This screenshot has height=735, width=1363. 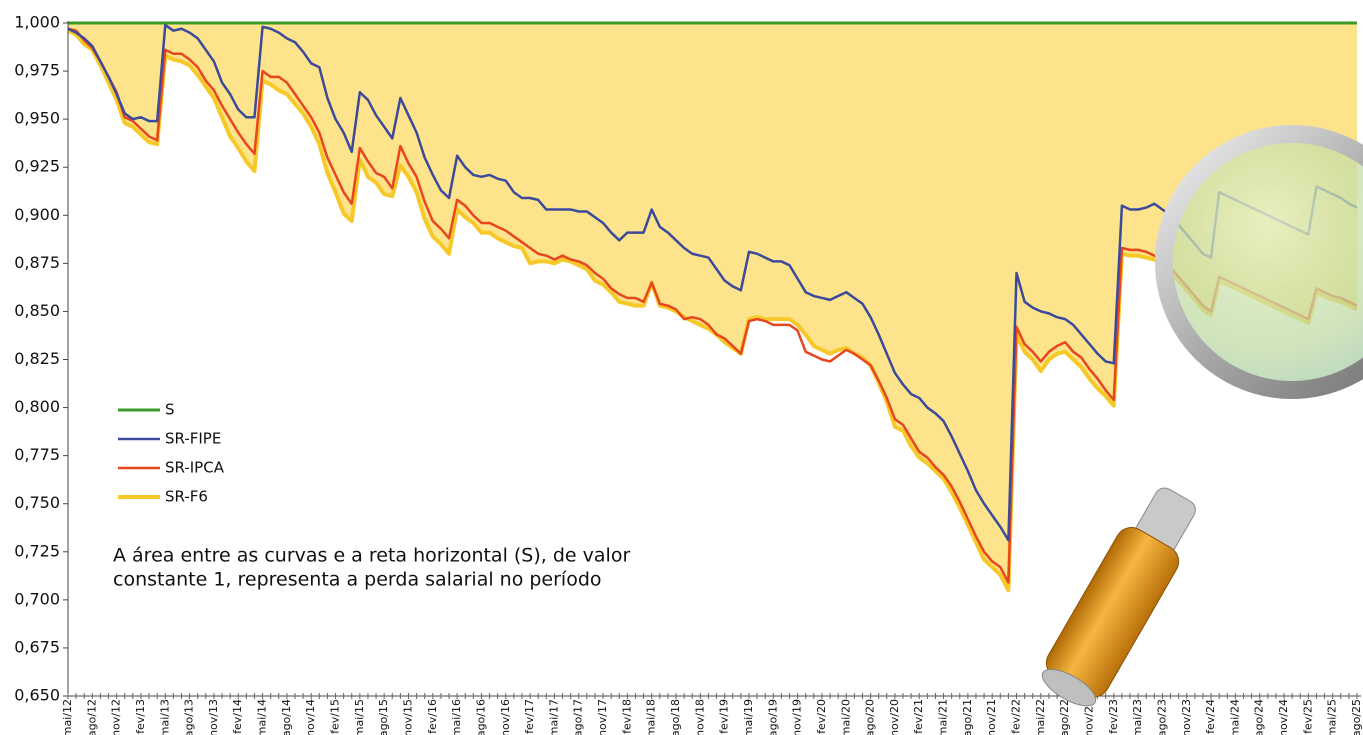 I want to click on legend-label: SR-IPCA, so click(x=195, y=468).